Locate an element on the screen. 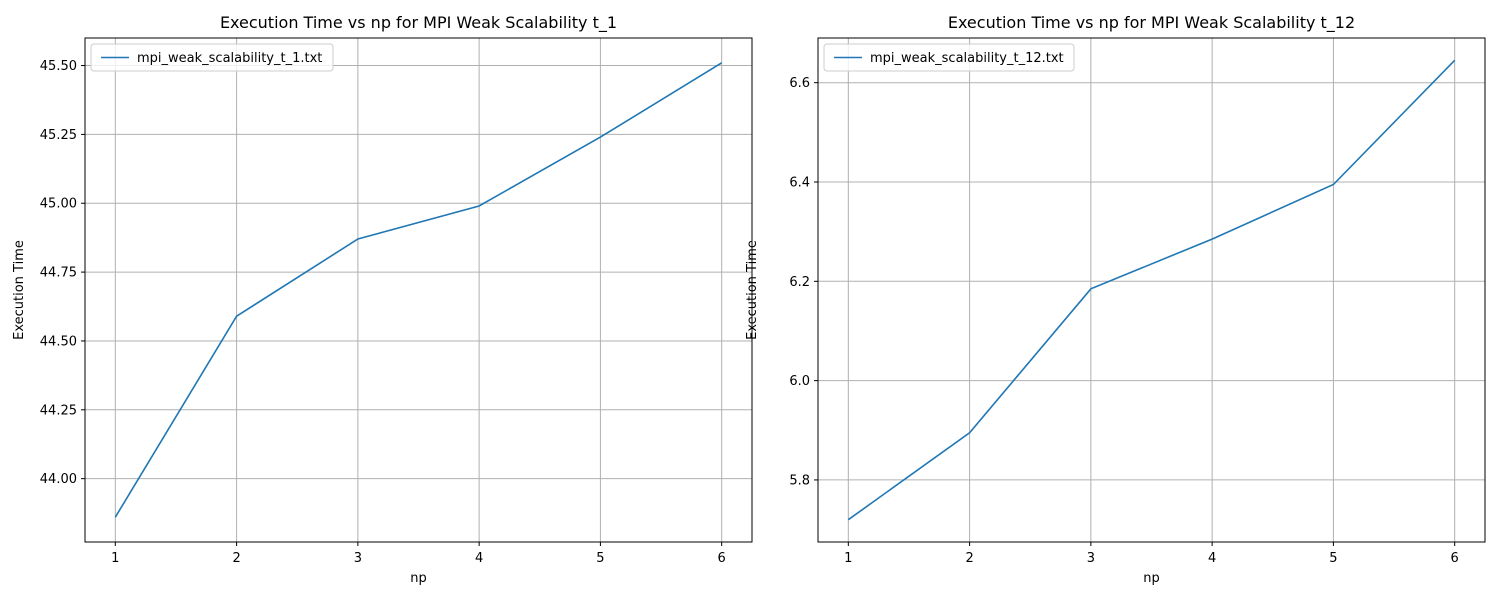  y-tick-label: 6.2 is located at coordinates (799, 282).